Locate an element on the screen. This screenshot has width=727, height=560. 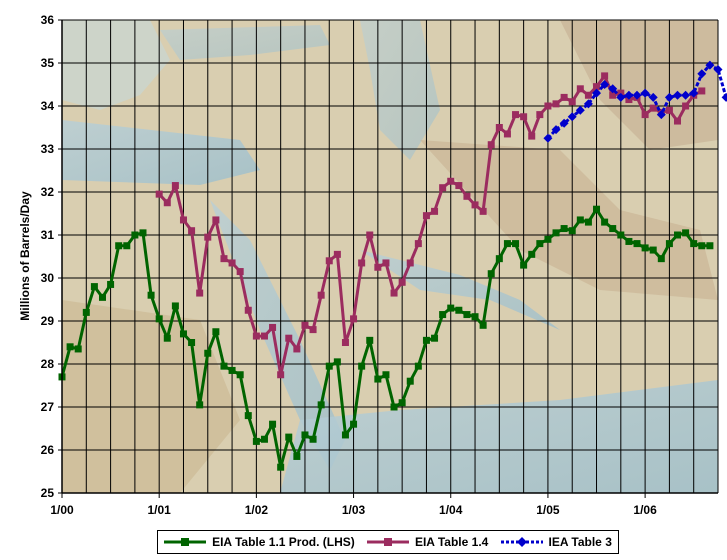
x-tick-label: 1/05 is located at coordinates (548, 510).